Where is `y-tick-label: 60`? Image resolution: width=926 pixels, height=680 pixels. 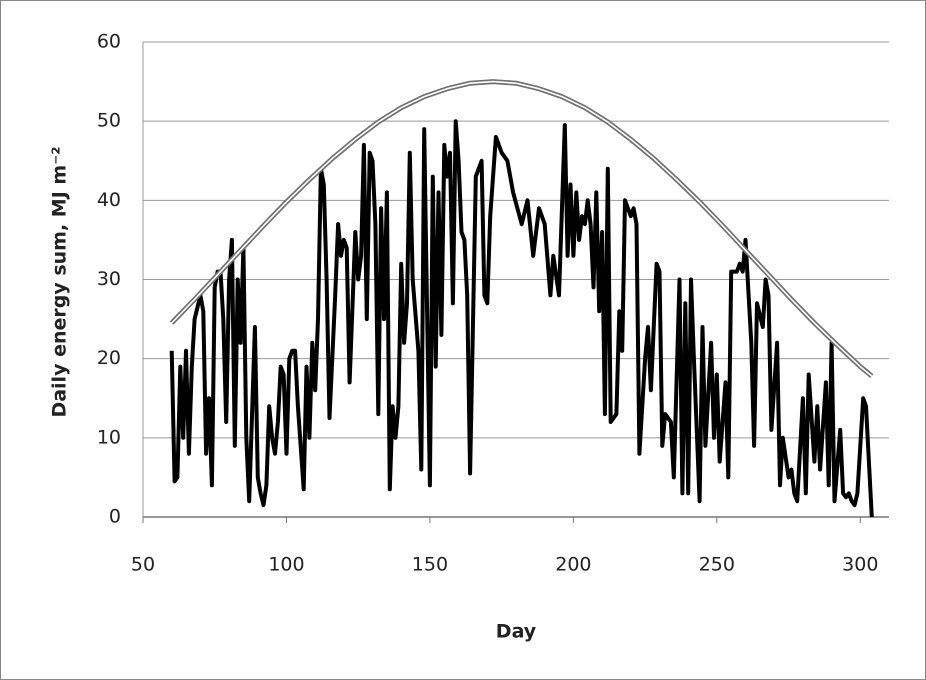
y-tick-label: 60 is located at coordinates (109, 42).